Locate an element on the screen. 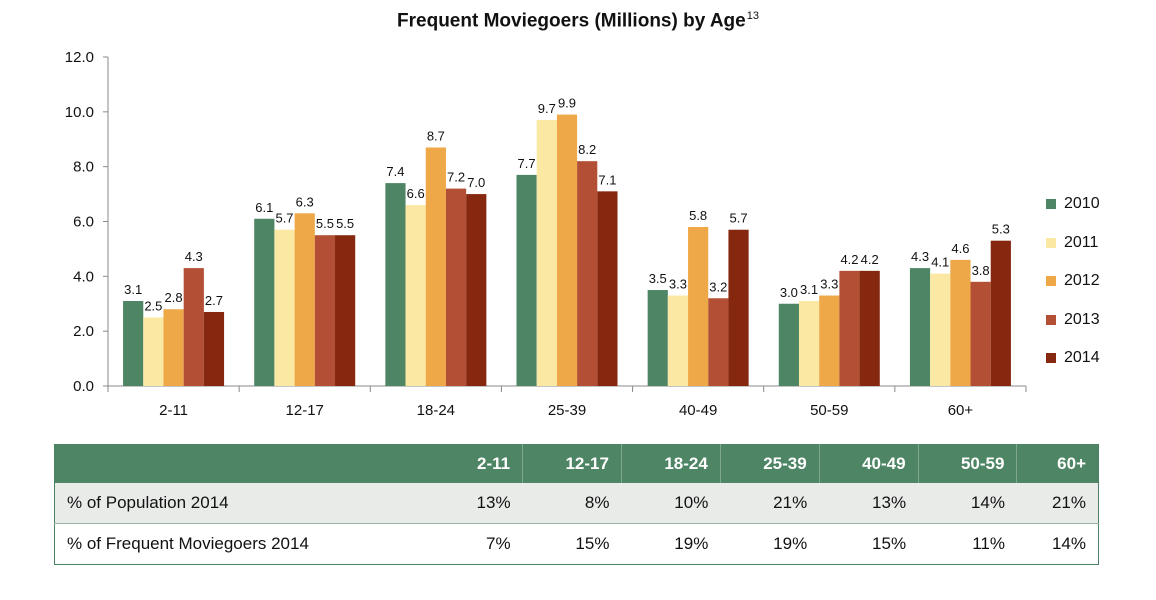  data-label: 7.4 is located at coordinates (395, 171).